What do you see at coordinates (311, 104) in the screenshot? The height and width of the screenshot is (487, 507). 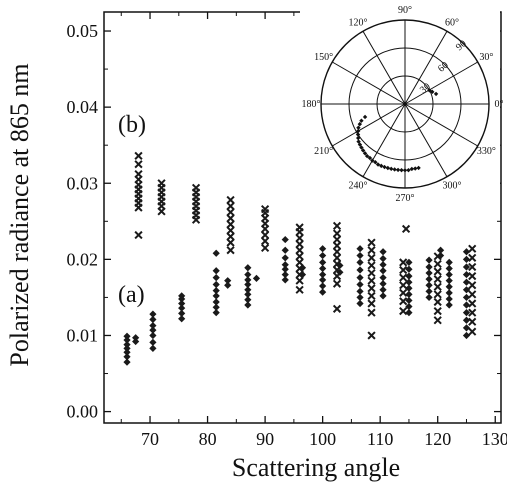 I see `polar-angle-label: 180°` at bounding box center [311, 104].